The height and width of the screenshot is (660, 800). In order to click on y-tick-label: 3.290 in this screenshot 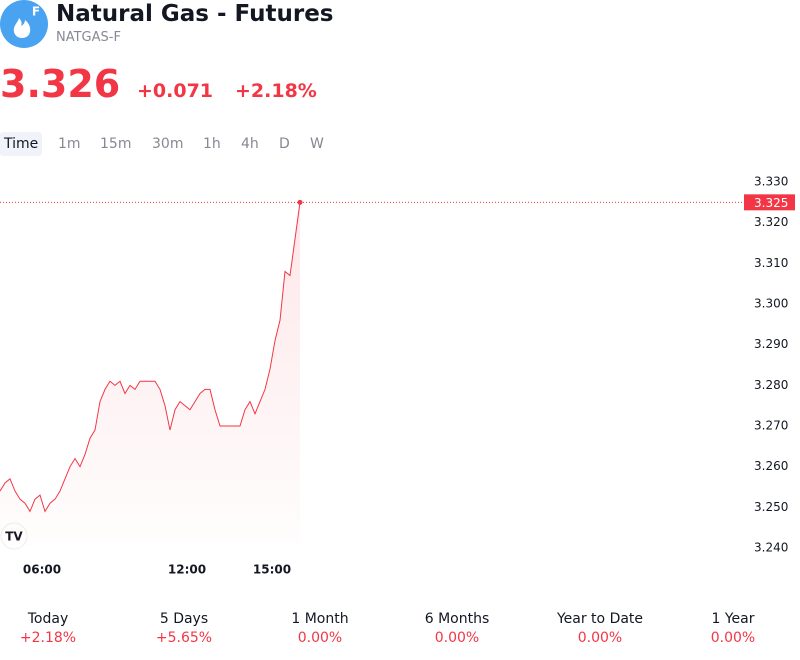, I will do `click(771, 344)`.